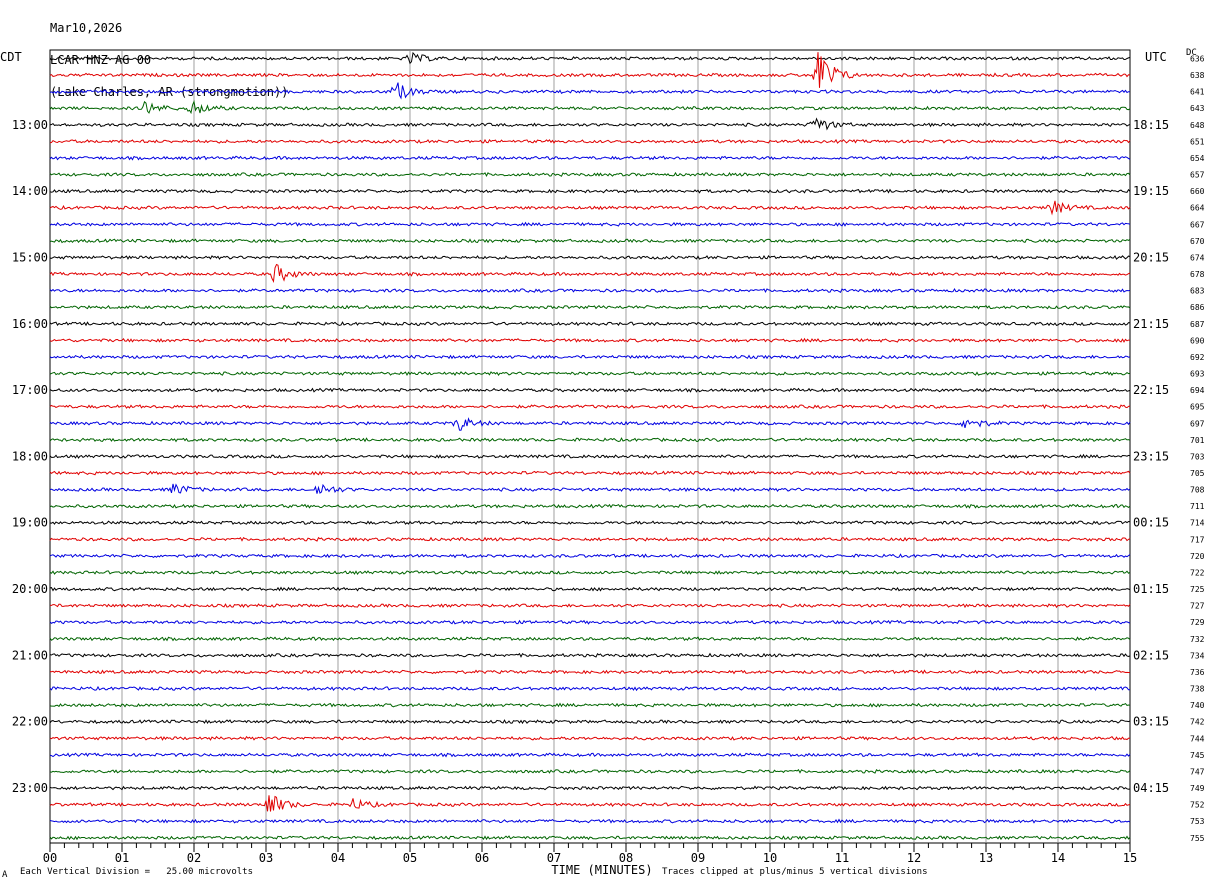 This screenshot has height=886, width=1210. What do you see at coordinates (1197, 838) in the screenshot?
I see `dc-value-label: 755` at bounding box center [1197, 838].